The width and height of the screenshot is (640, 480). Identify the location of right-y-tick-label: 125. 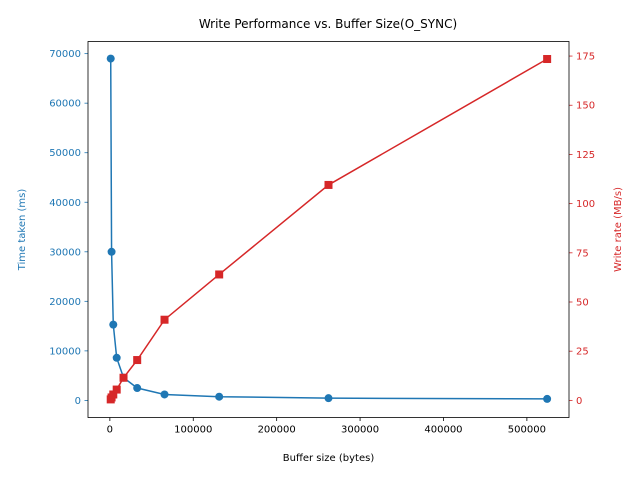
(585, 155).